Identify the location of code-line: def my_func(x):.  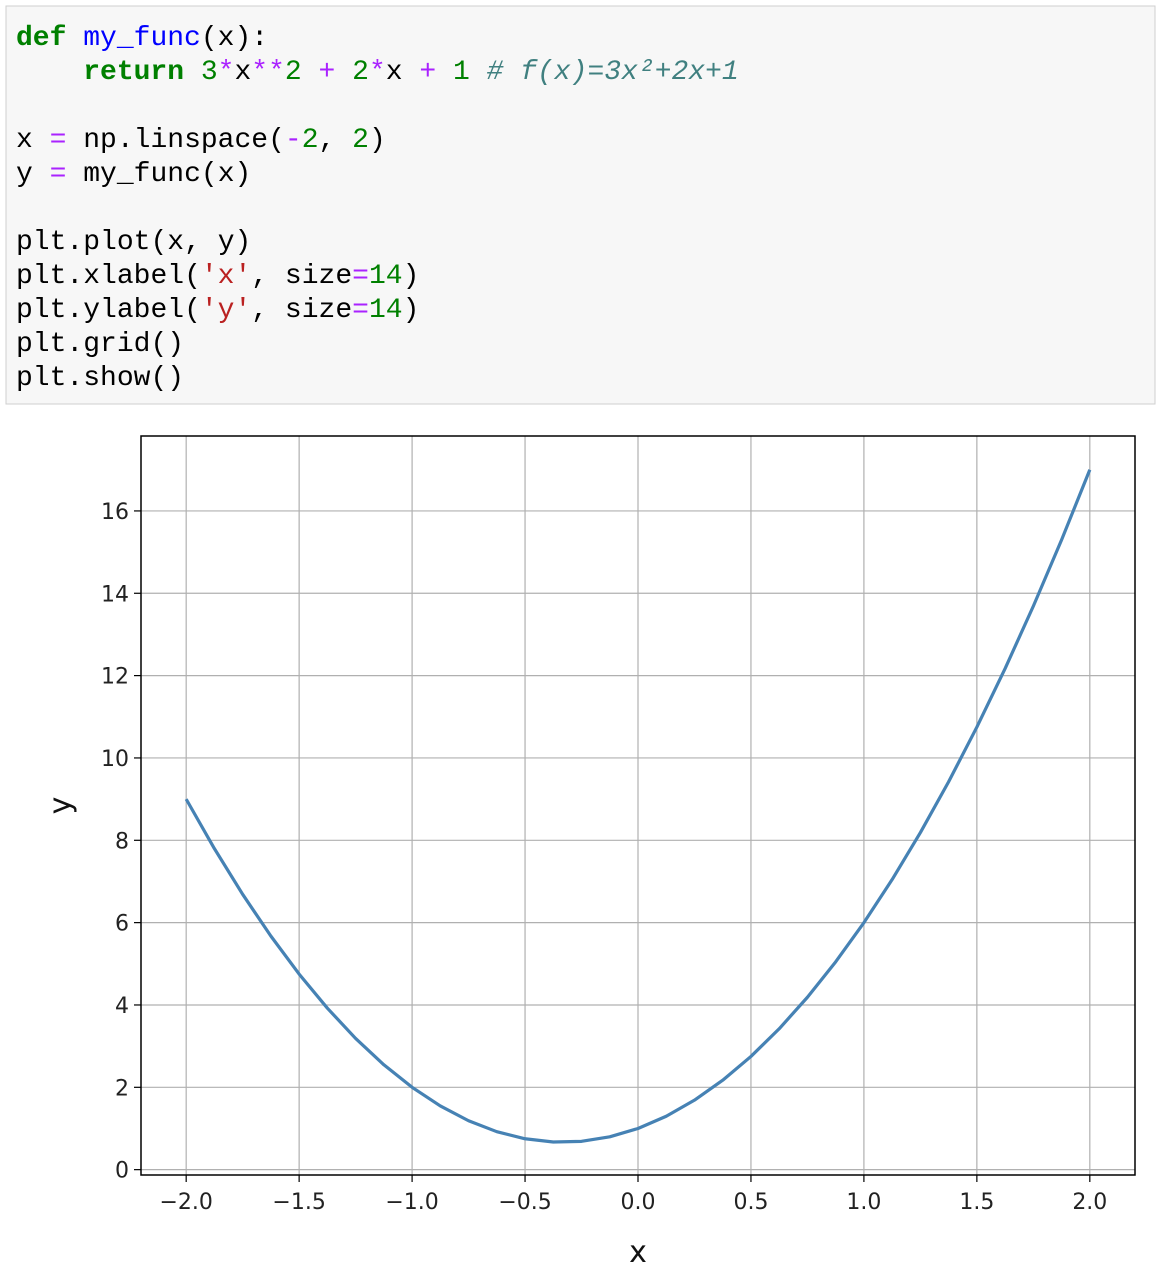
(142, 38).